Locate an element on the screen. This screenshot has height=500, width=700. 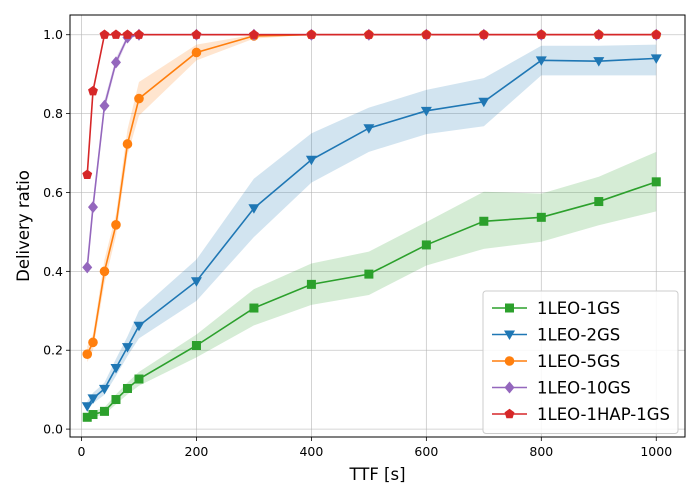
legend-marker-1leo-2gs is located at coordinates (509, 335).